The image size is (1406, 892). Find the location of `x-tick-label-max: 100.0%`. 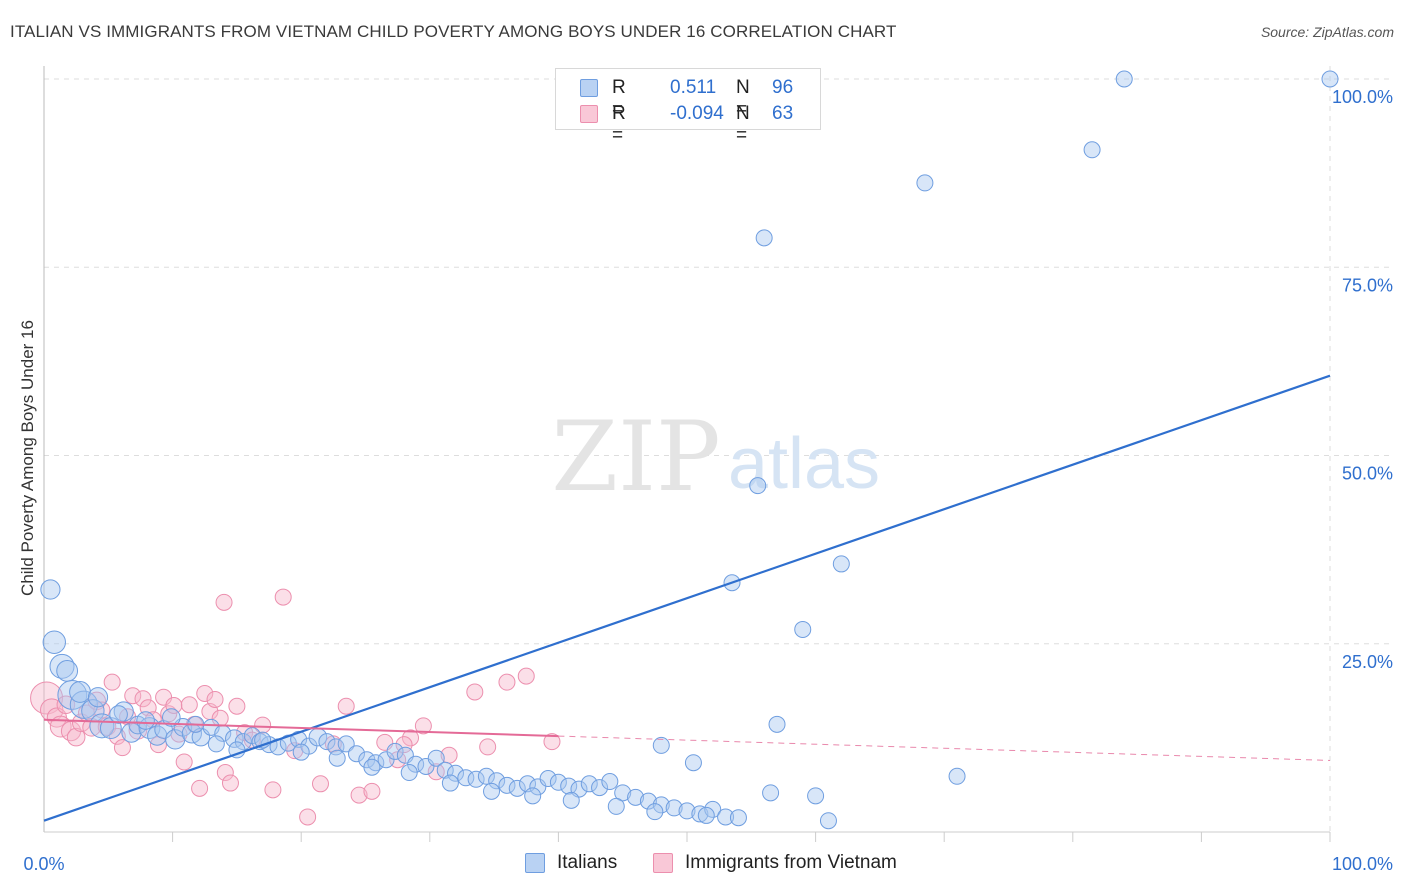

x-tick-label-max: 100.0% is located at coordinates (1362, 864).